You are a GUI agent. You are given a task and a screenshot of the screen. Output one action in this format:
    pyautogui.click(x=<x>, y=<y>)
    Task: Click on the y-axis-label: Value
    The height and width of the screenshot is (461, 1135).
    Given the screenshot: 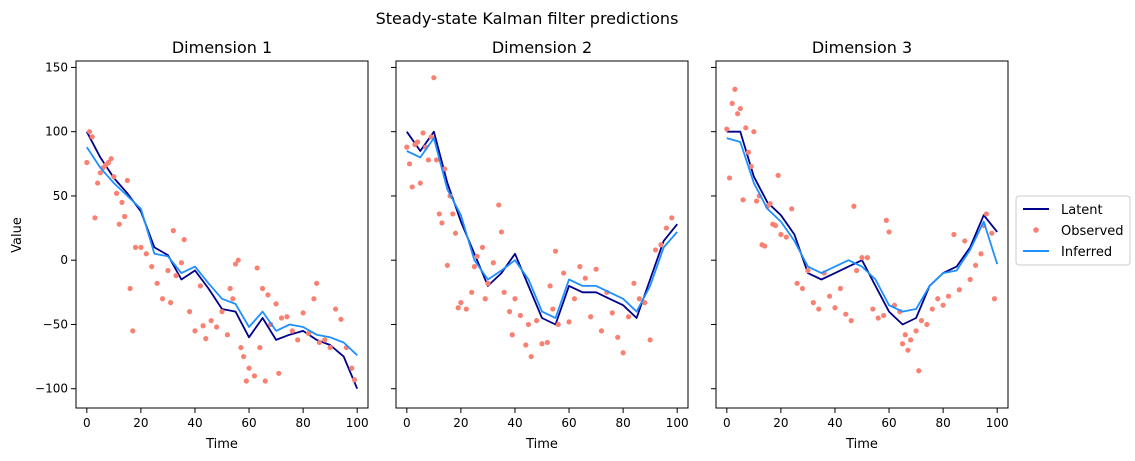 What is the action you would take?
    pyautogui.click(x=17, y=235)
    